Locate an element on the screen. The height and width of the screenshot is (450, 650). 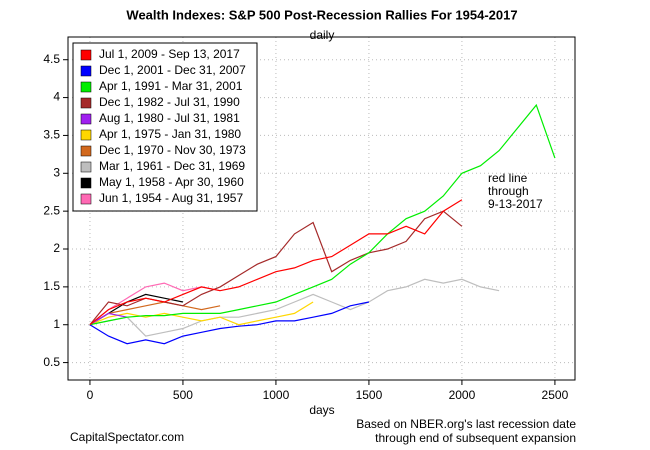
legend-label: Apr 1, 1991 - Mar 31, 2001 is located at coordinates (171, 86).